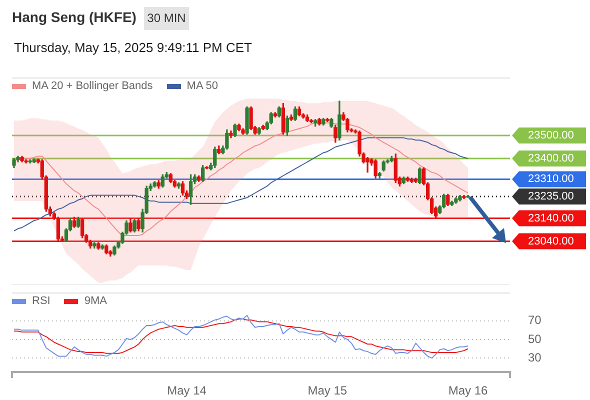 The width and height of the screenshot is (590, 400). Describe the element at coordinates (95, 301) in the screenshot. I see `legend-label: 9MA` at that location.